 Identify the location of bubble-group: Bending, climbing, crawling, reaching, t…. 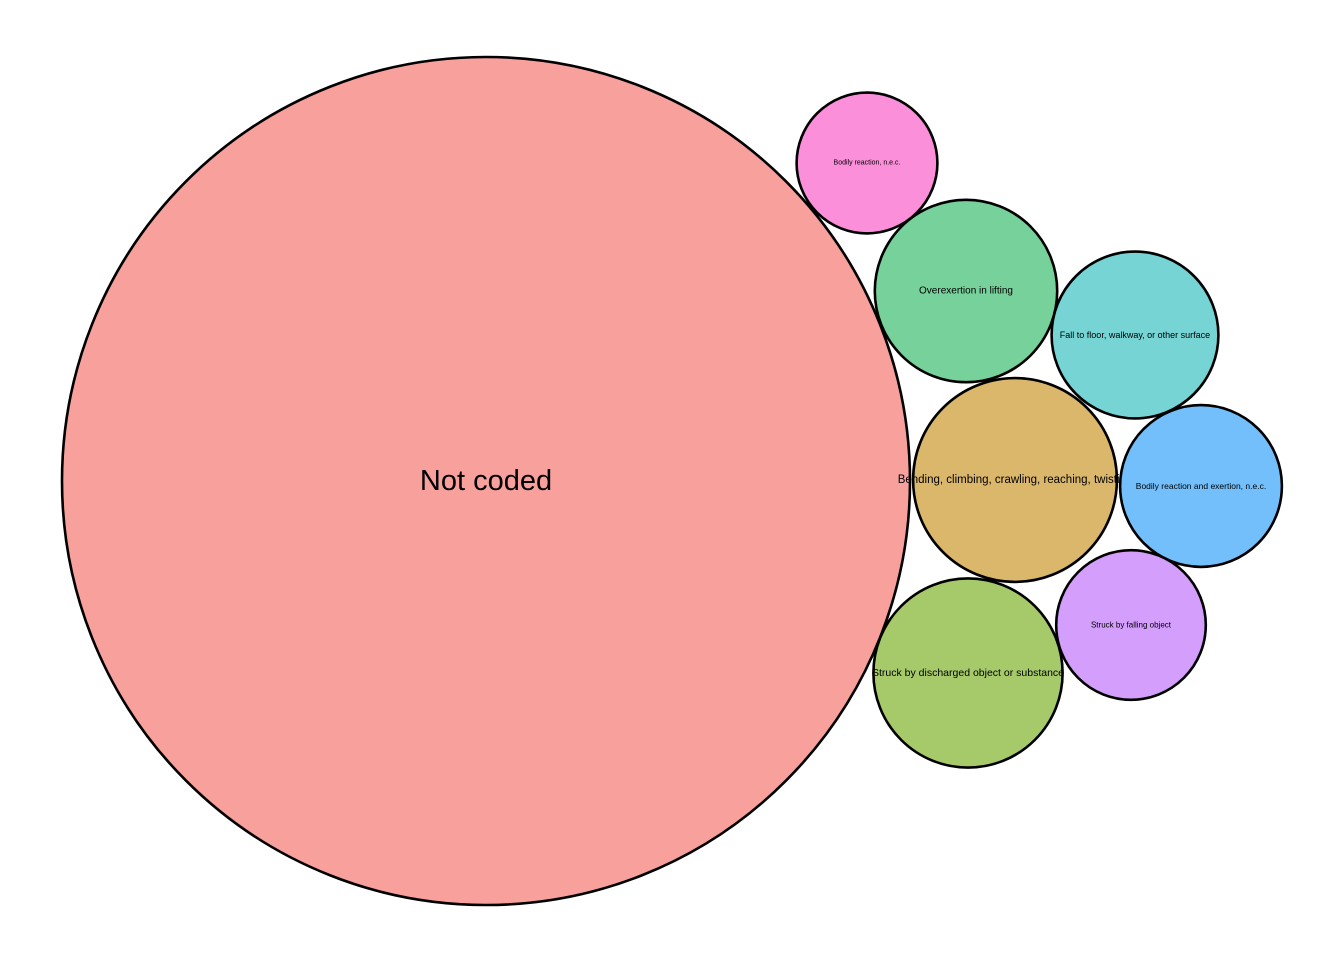
(1015, 480).